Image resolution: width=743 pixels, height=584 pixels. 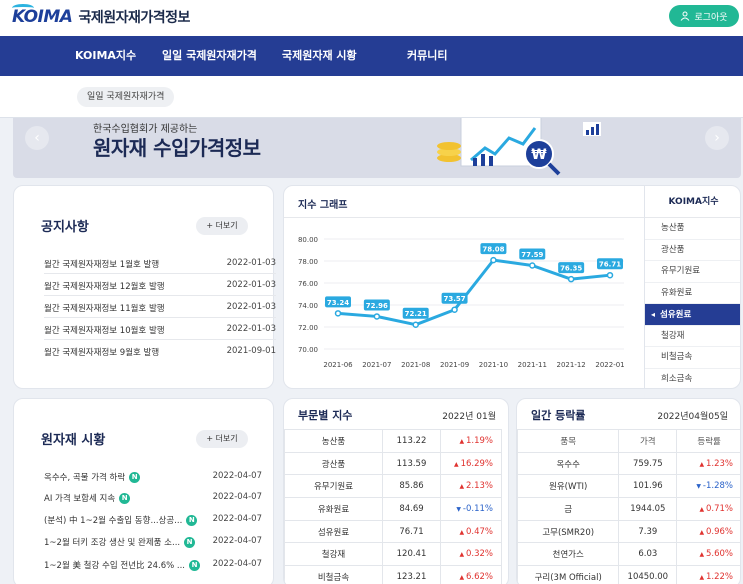 I want to click on market-row: 1~2월 美 철강 수입 전년比 24.6% ... N 2022-04-07, so click(x=153, y=565).